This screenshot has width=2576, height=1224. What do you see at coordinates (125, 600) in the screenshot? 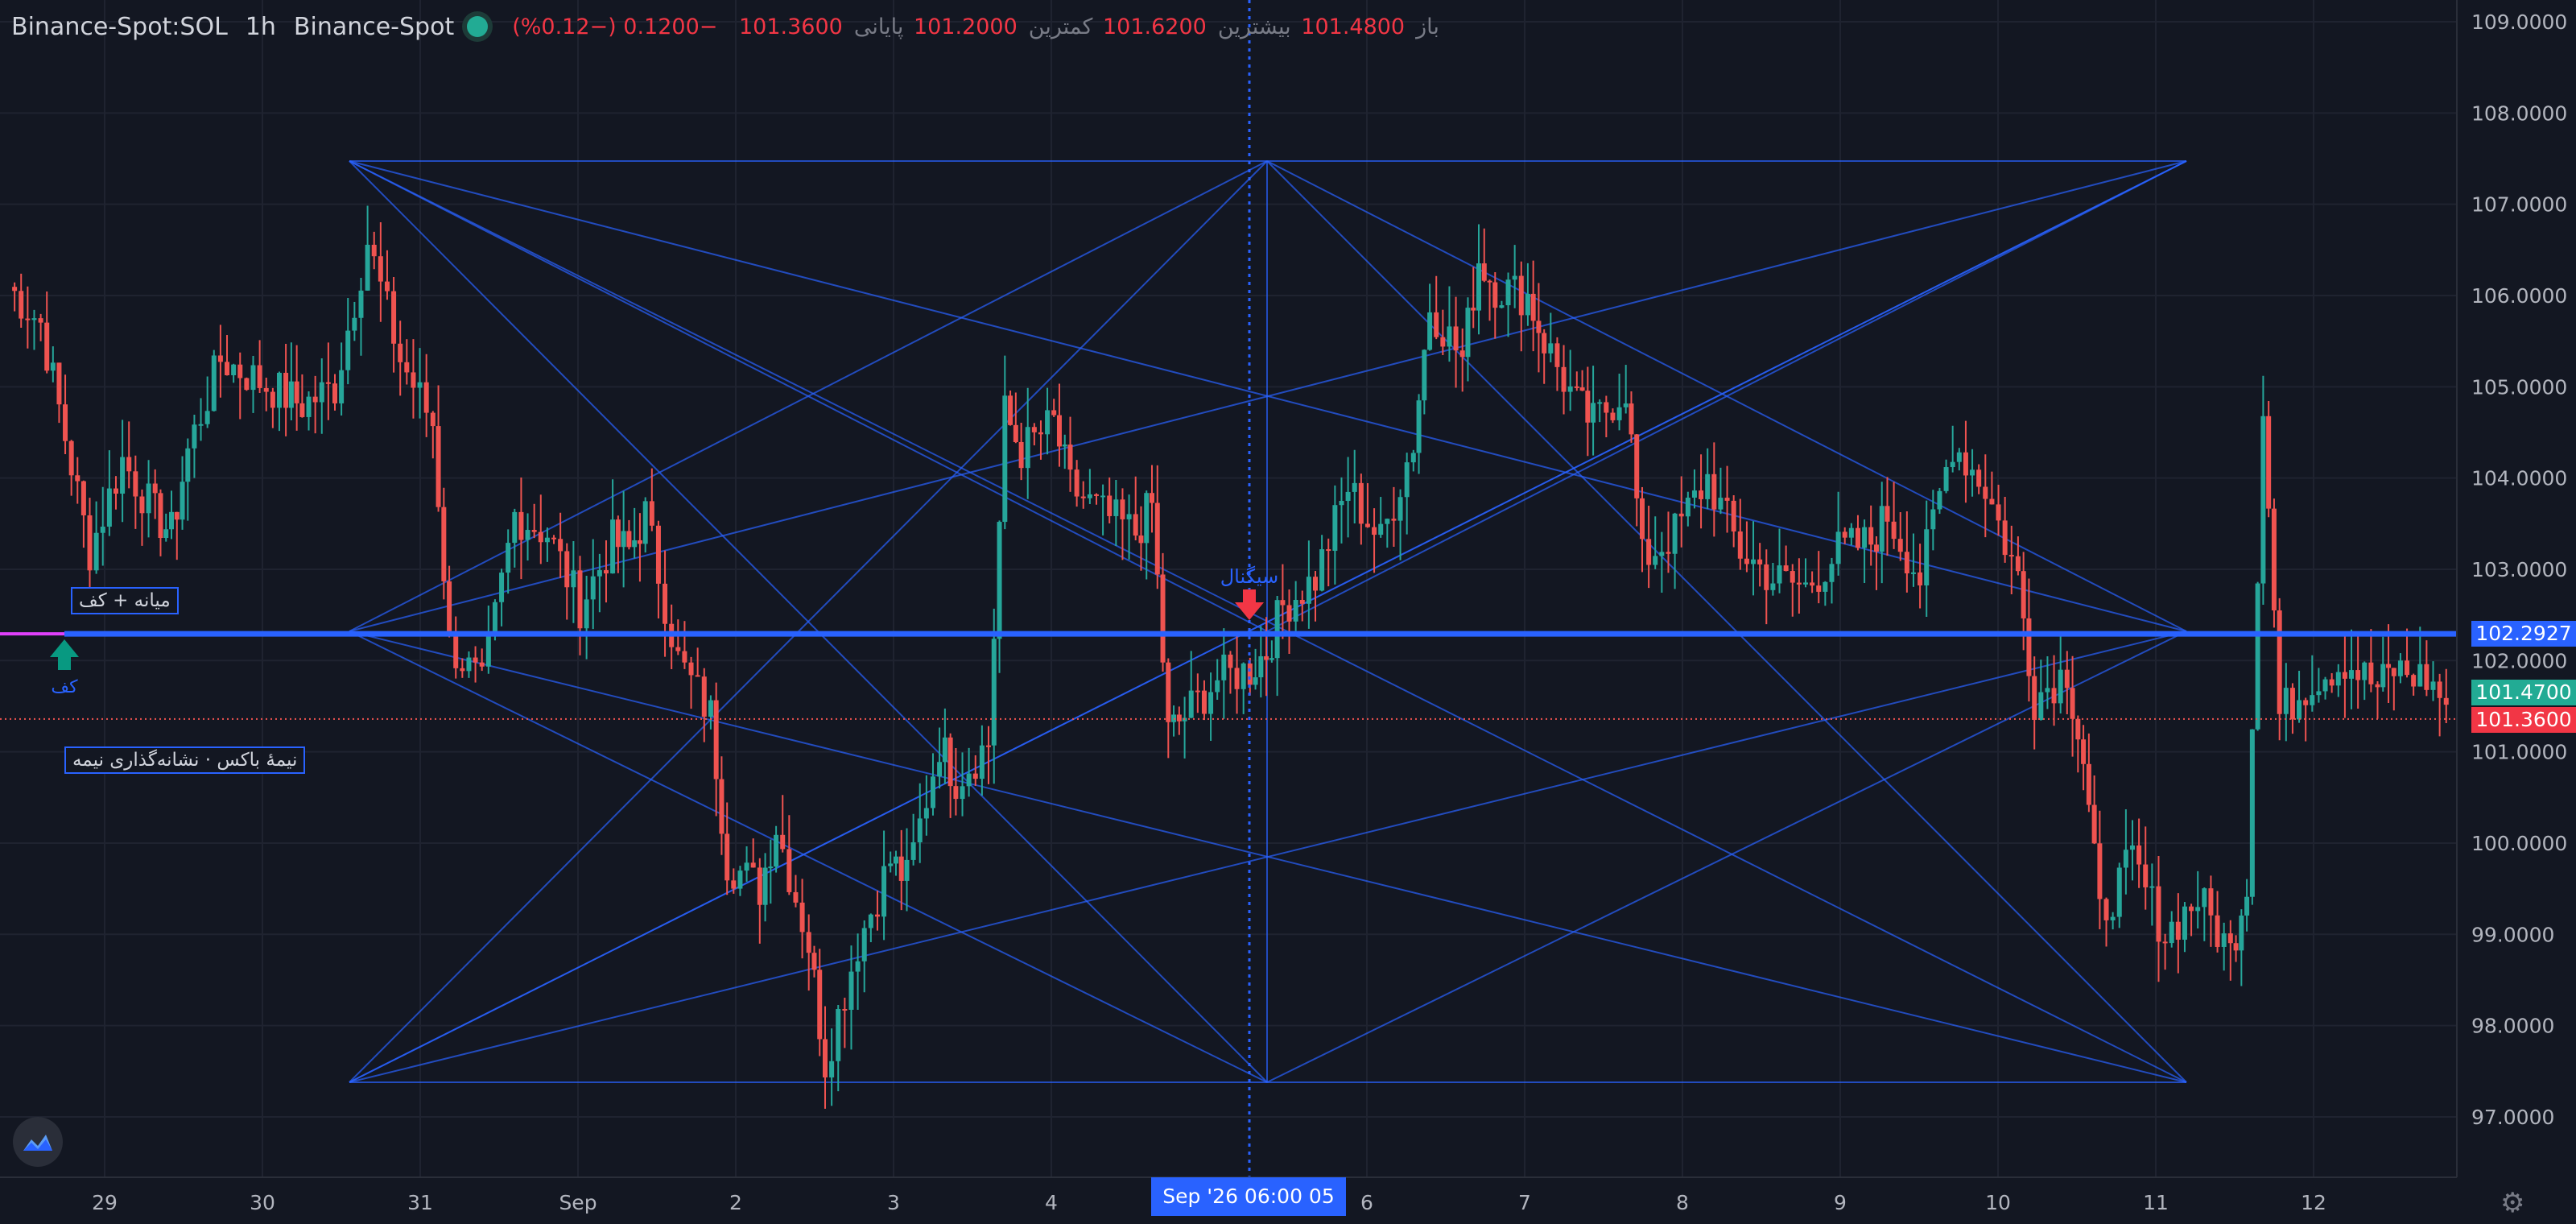
I see `annotation-box-top: میانه + کف` at bounding box center [125, 600].